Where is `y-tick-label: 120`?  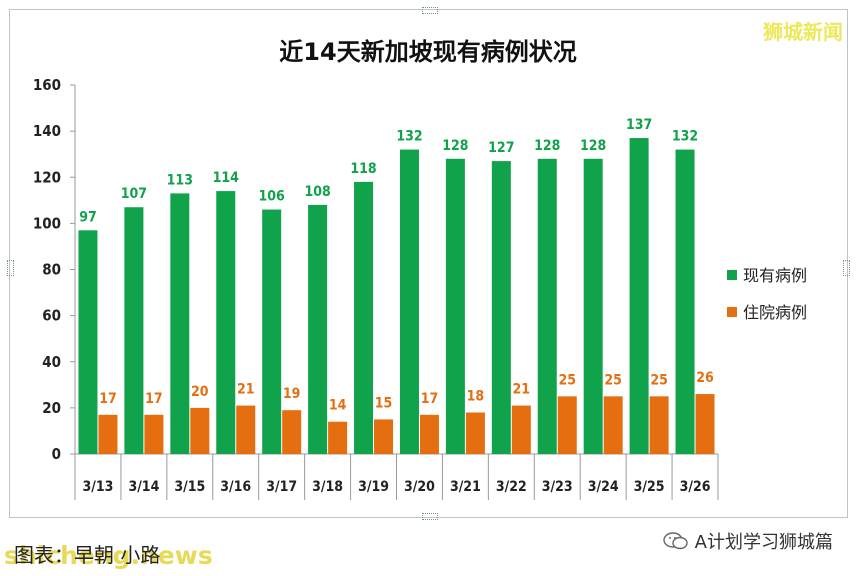
y-tick-label: 120 is located at coordinates (47, 177).